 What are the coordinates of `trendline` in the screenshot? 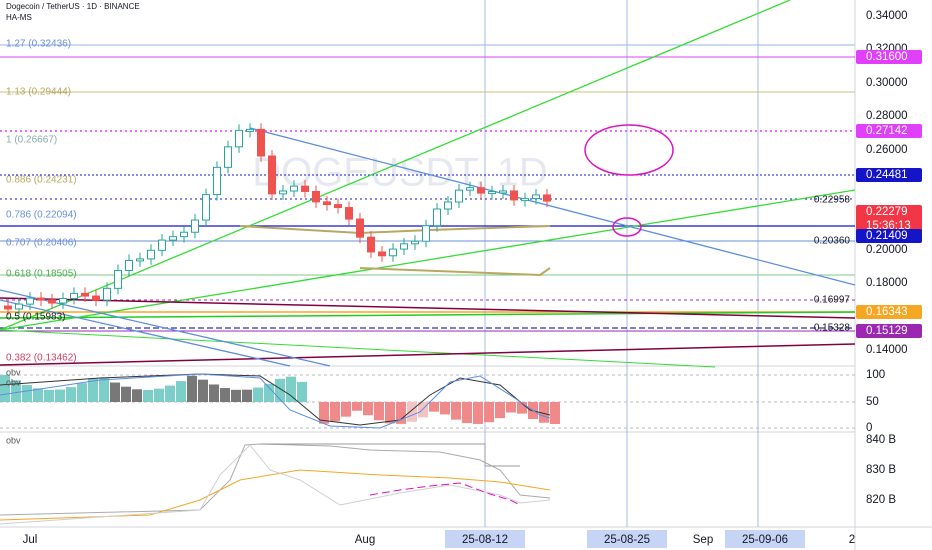 It's located at (428, 354).